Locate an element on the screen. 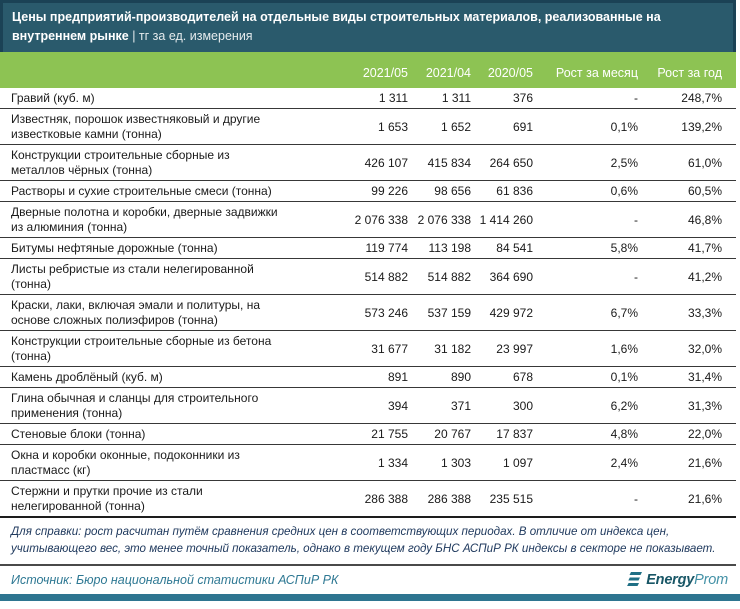  price-cell: 84 541 is located at coordinates (514, 248).